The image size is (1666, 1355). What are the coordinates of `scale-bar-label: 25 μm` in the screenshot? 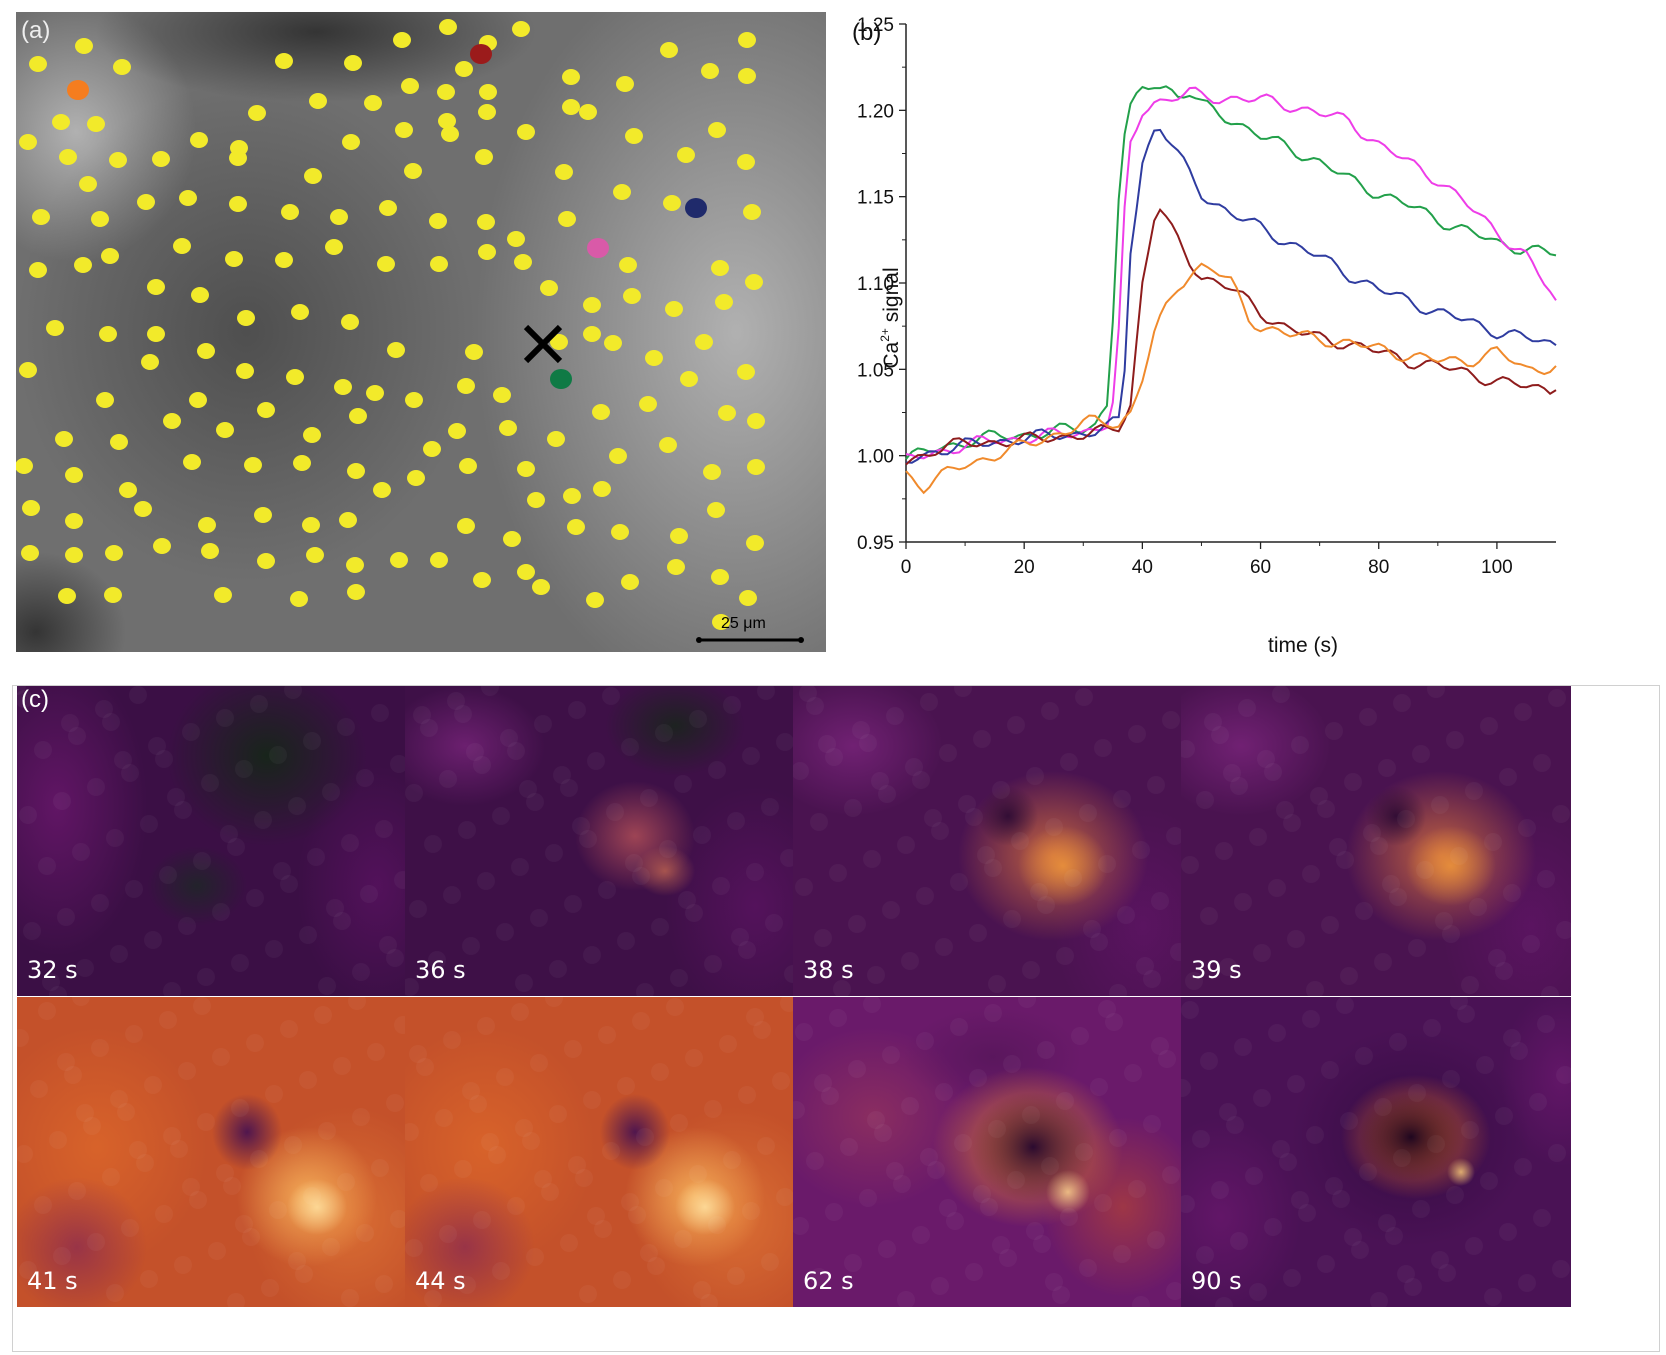 It's located at (743, 623).